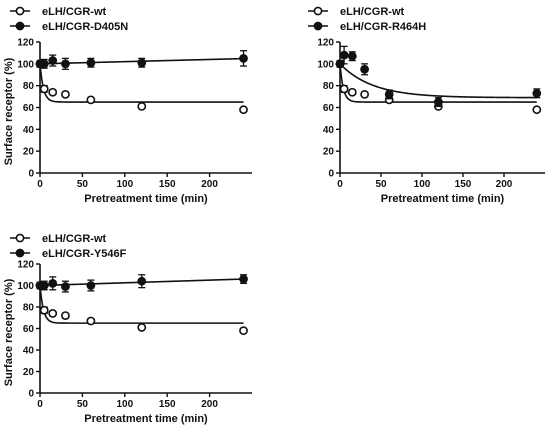 The height and width of the screenshot is (427, 550). What do you see at coordinates (84, 254) in the screenshot?
I see `legend-label: eLH/CGR-Y546F` at bounding box center [84, 254].